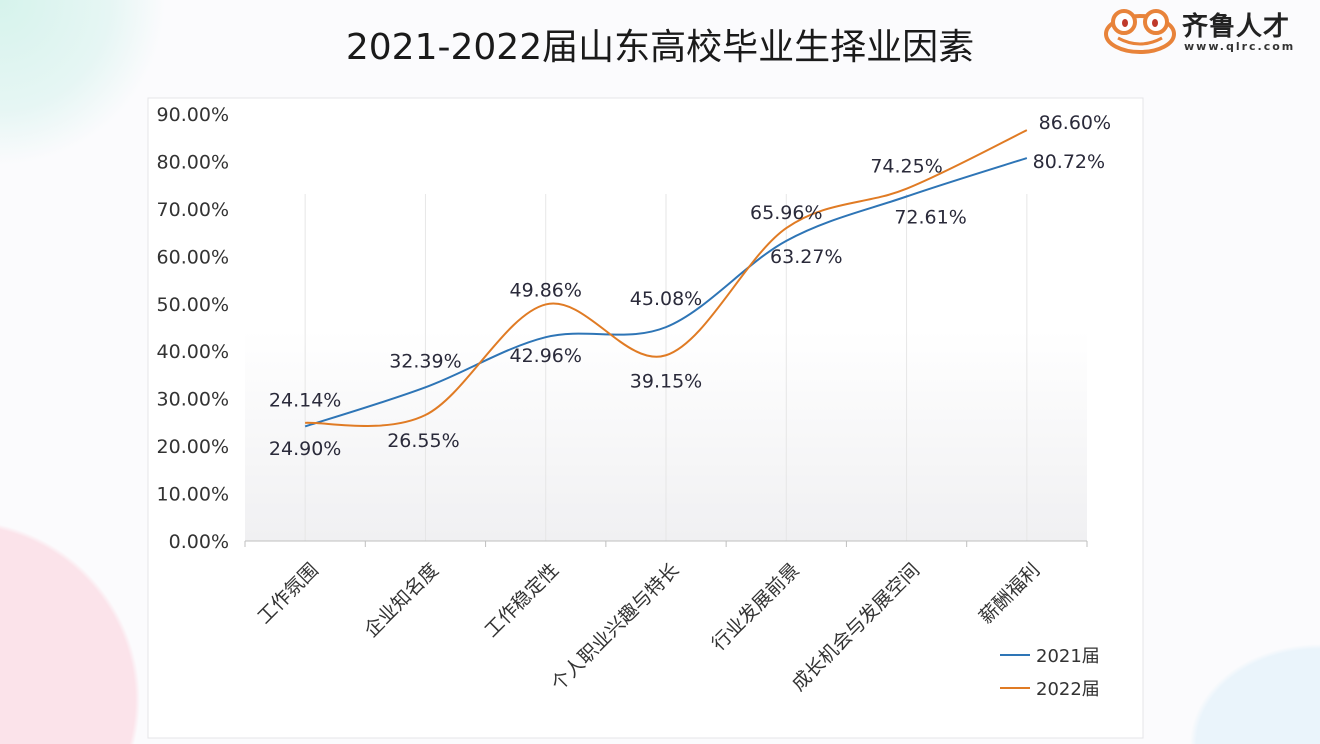 Image resolution: width=1320 pixels, height=744 pixels. I want to click on y-tick-label: 20.00%, so click(193, 447).